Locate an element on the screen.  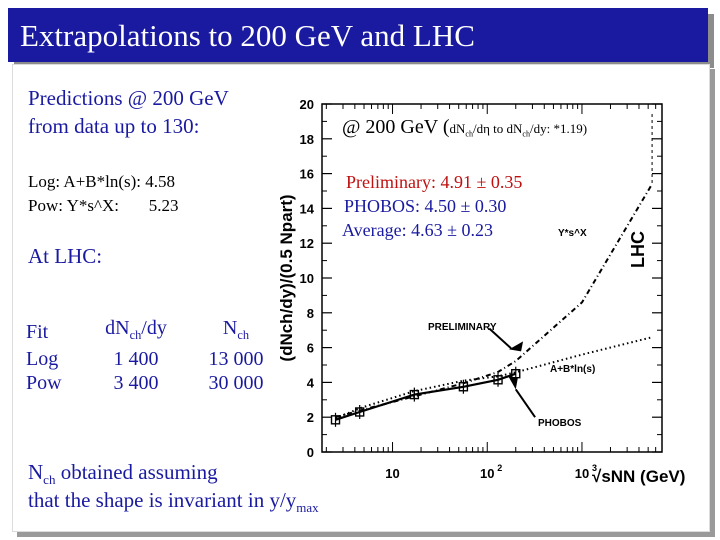
nch-note-line-2: that the shape is invariant in y/ymax is located at coordinates (173, 502).